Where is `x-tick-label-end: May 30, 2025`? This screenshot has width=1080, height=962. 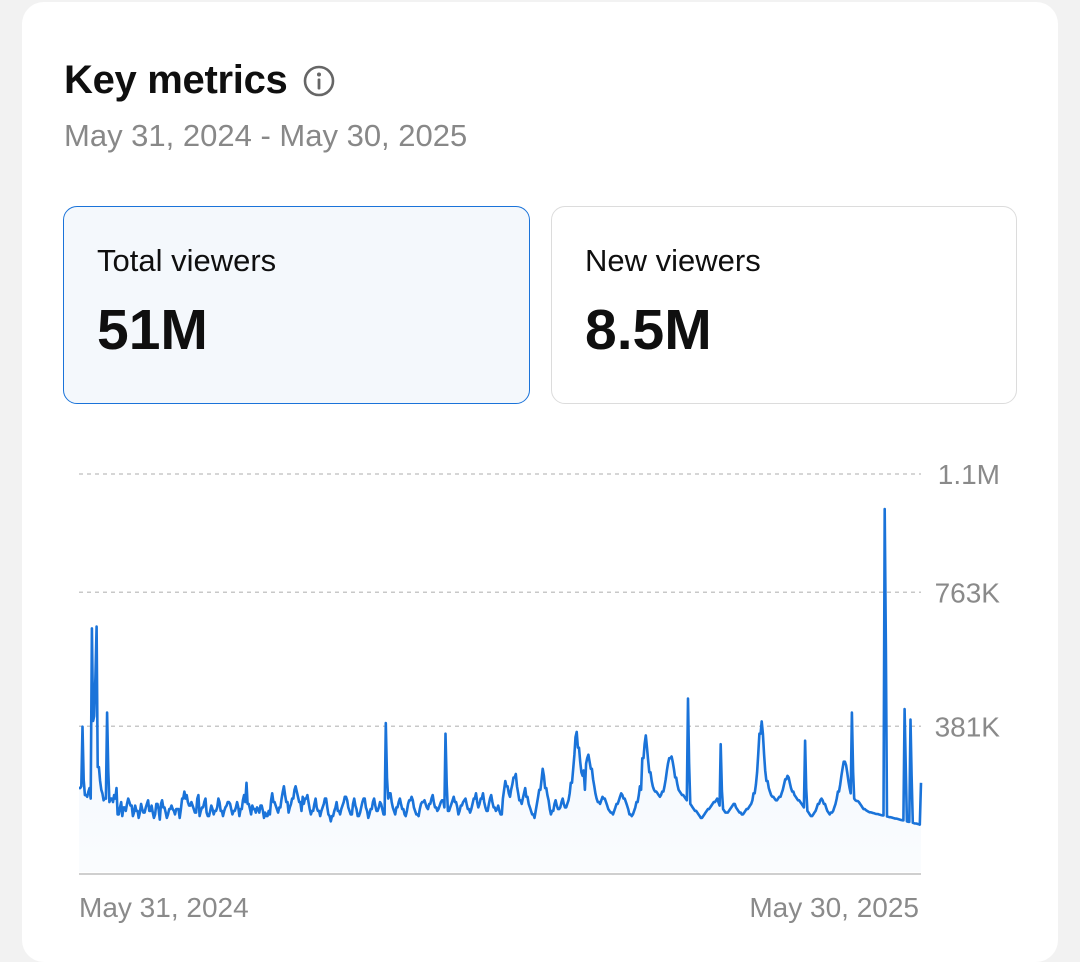 x-tick-label-end: May 30, 2025 is located at coordinates (834, 907).